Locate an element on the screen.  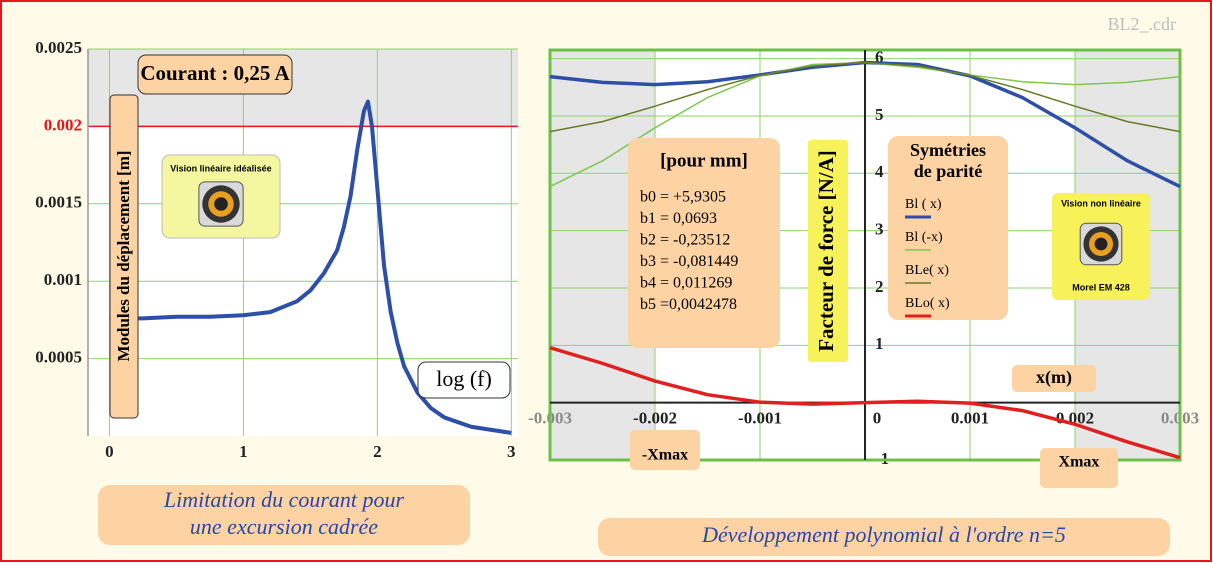
y-tick-label: 1 is located at coordinates (879, 343).